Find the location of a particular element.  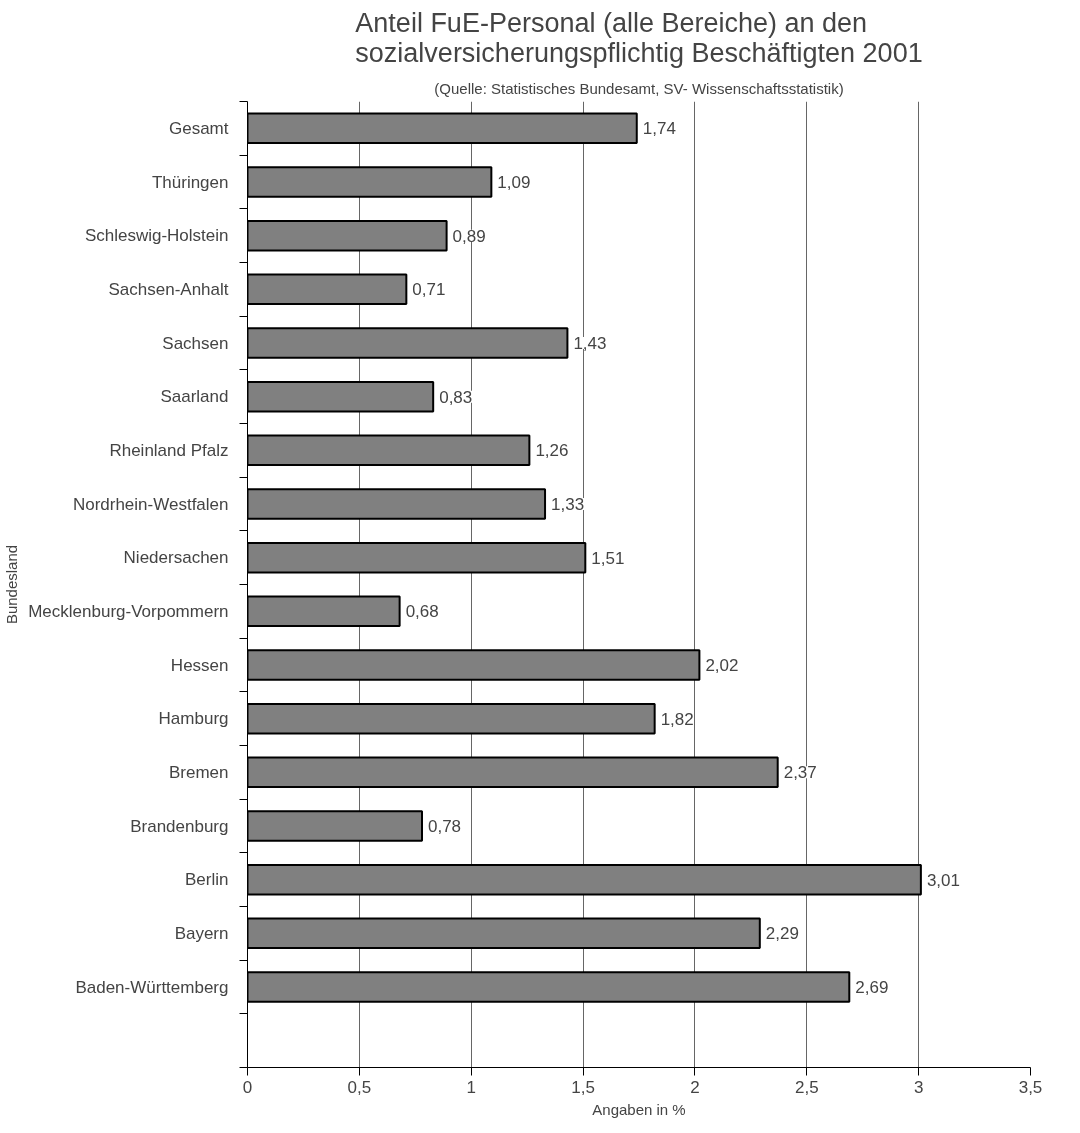

y-tick-label: Brandenburg is located at coordinates (179, 826).